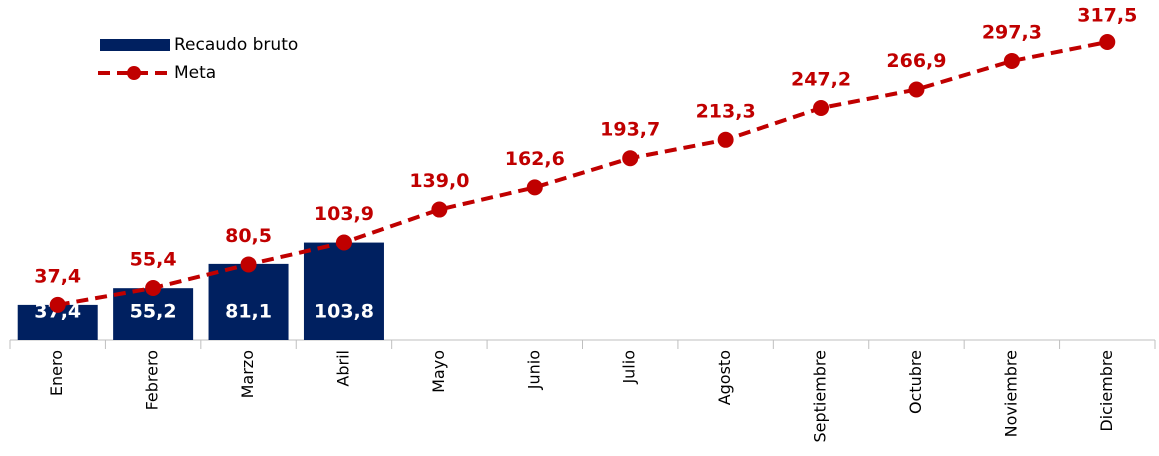 This screenshot has height=456, width=1159. Describe the element at coordinates (344, 214) in the screenshot. I see `line-label: 103,9` at that location.